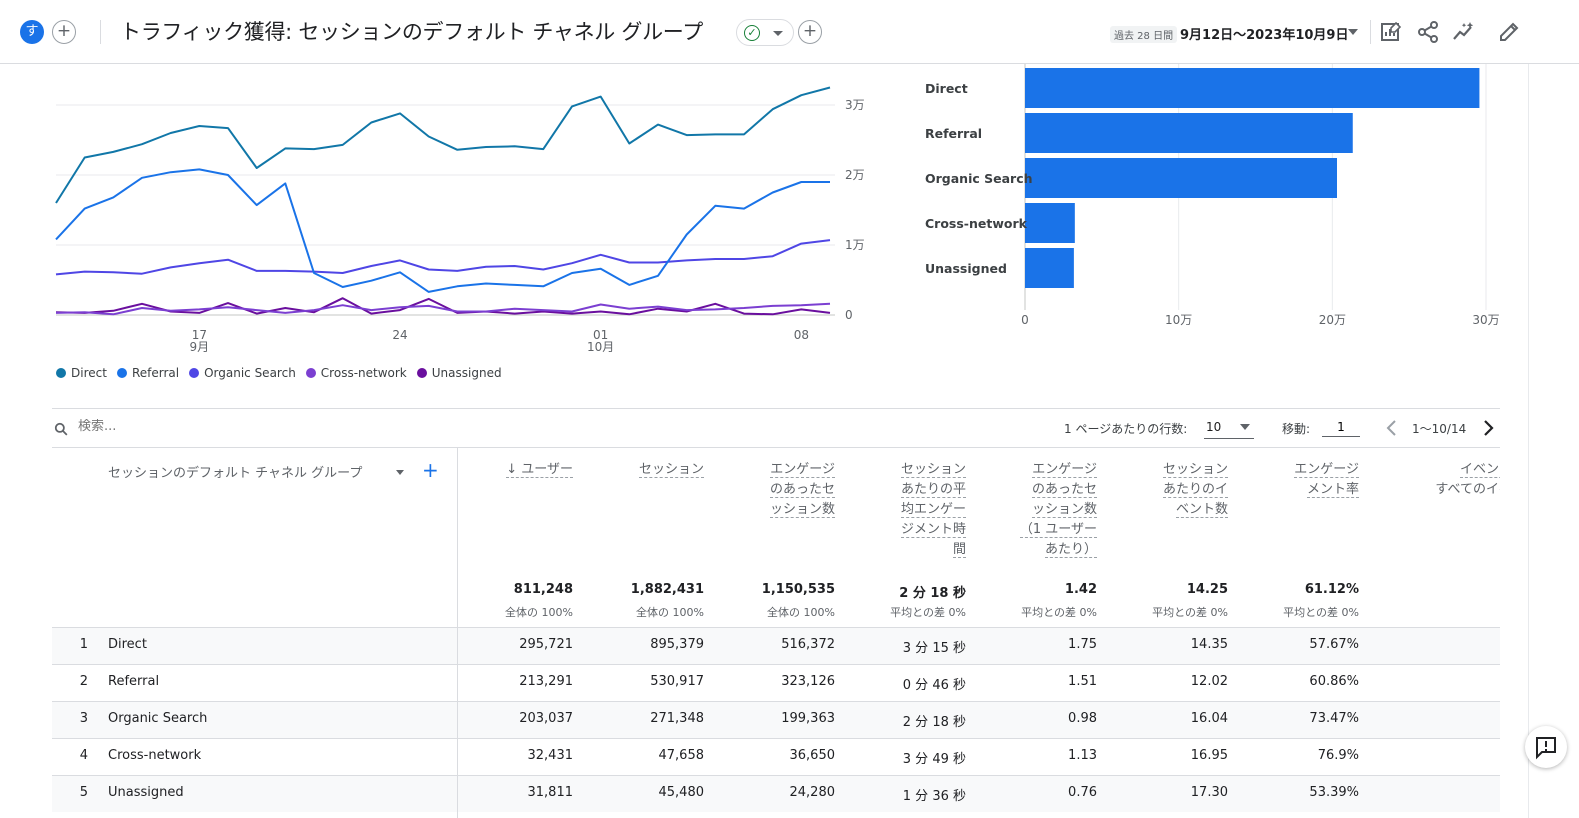 Image resolution: width=1579 pixels, height=818 pixels. What do you see at coordinates (1428, 32) in the screenshot?
I see `share-icon` at bounding box center [1428, 32].